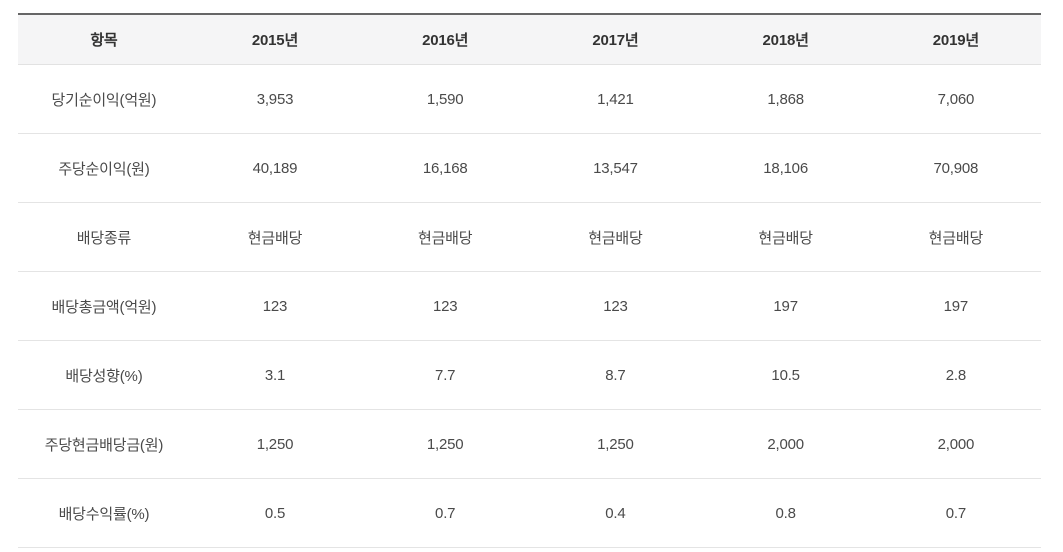 The image size is (1063, 552). Describe the element at coordinates (104, 237) in the screenshot. I see `row-label: 배당종류` at that location.